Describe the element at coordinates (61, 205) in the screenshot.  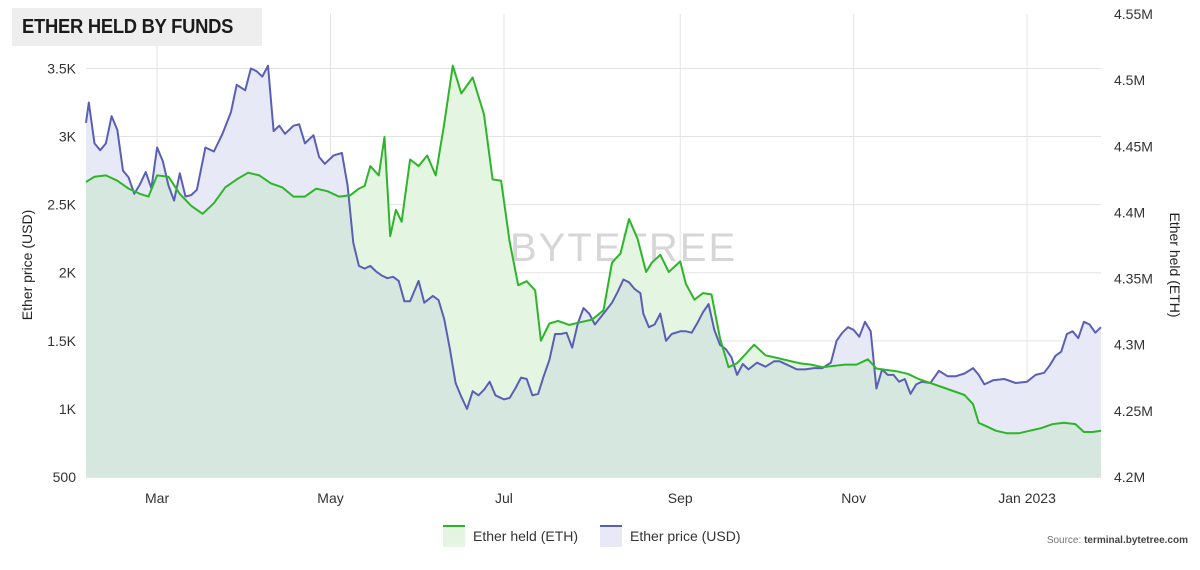
I see `left-tick-label: 2.5K` at that location.